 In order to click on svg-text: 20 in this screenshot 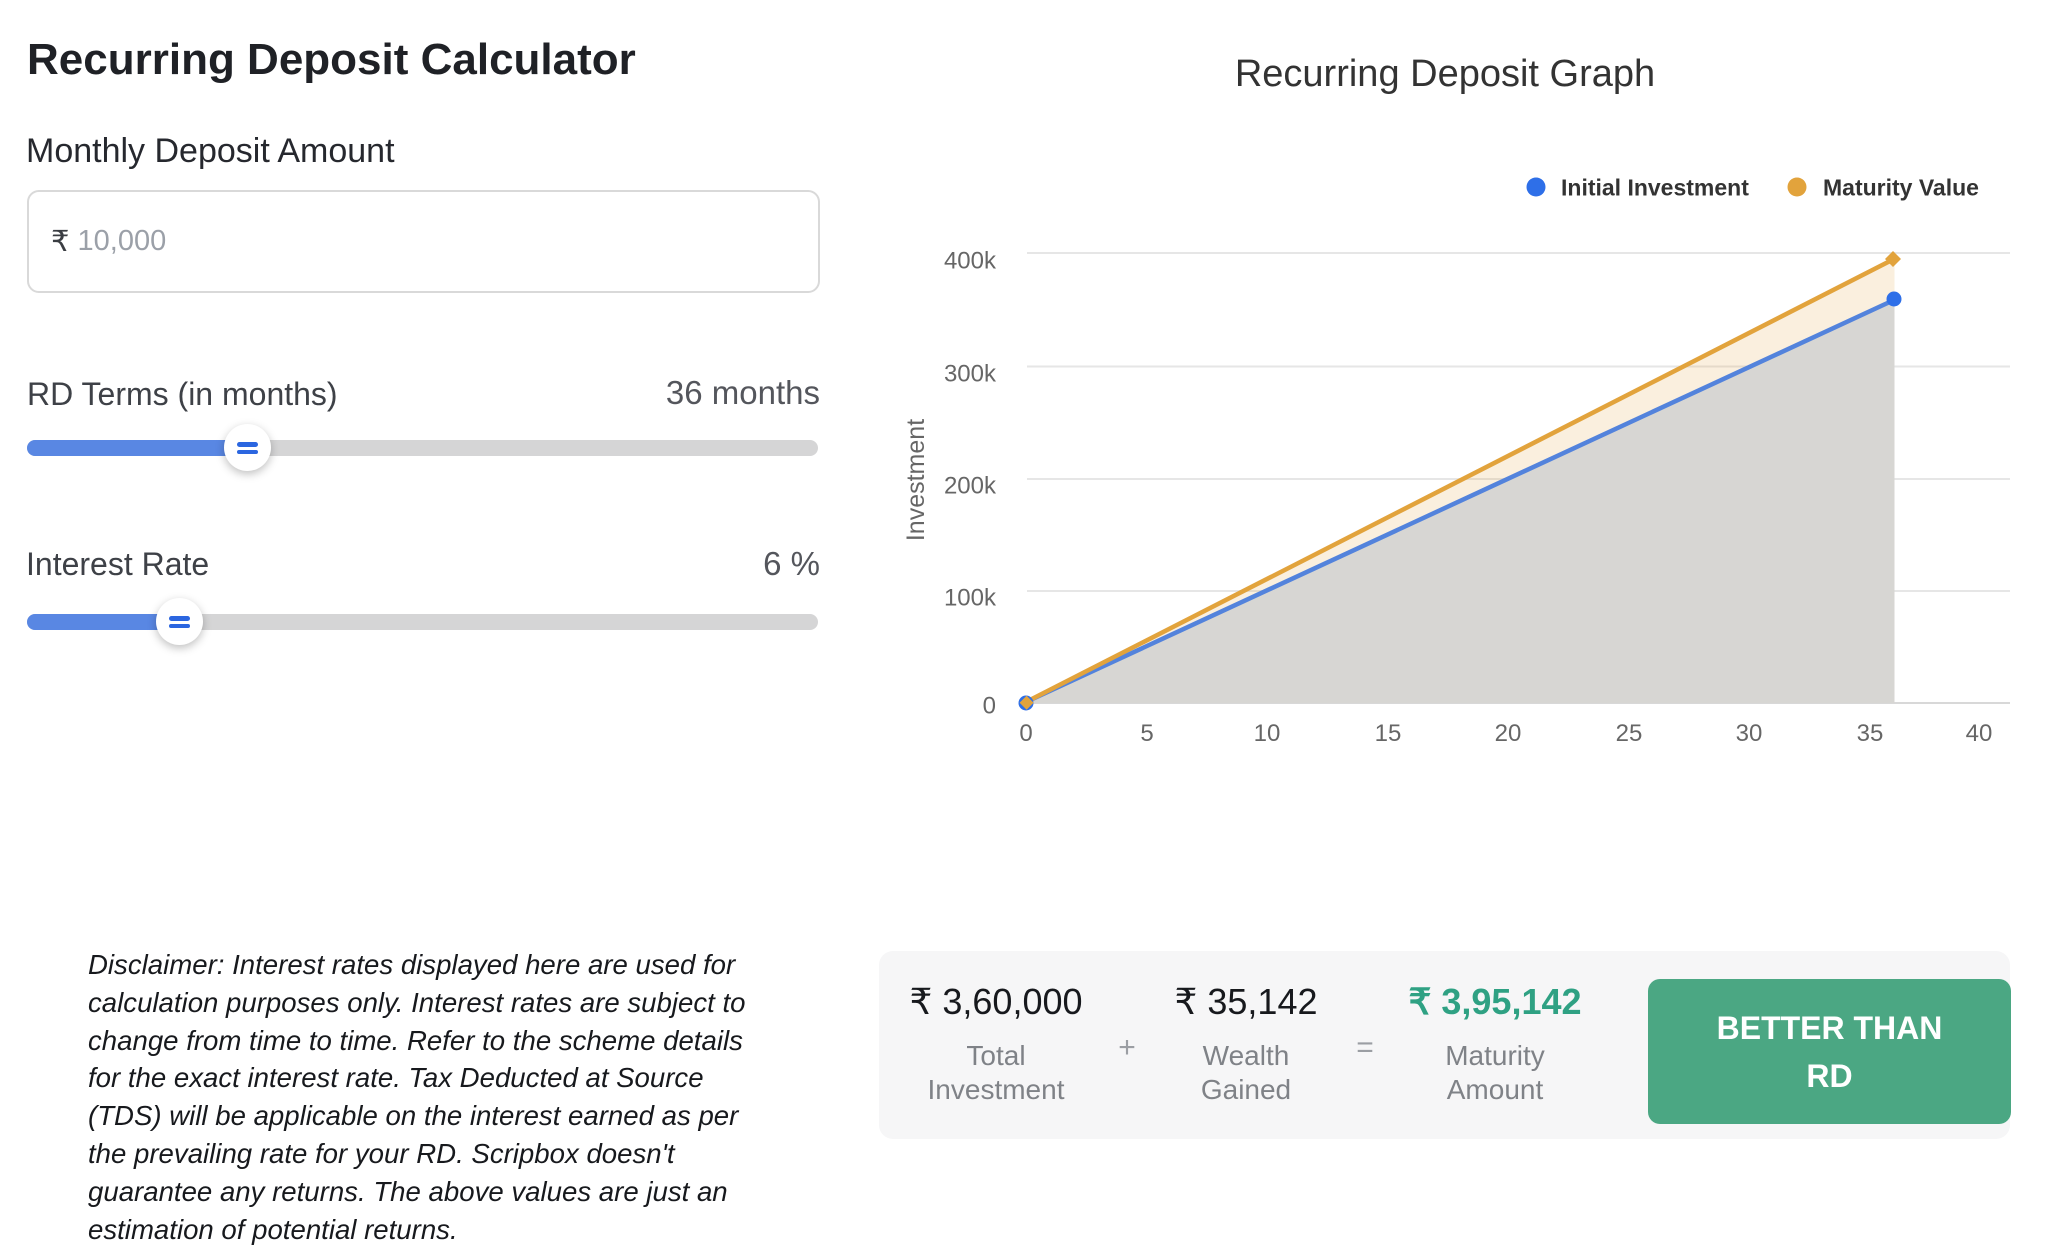, I will do `click(1508, 733)`.